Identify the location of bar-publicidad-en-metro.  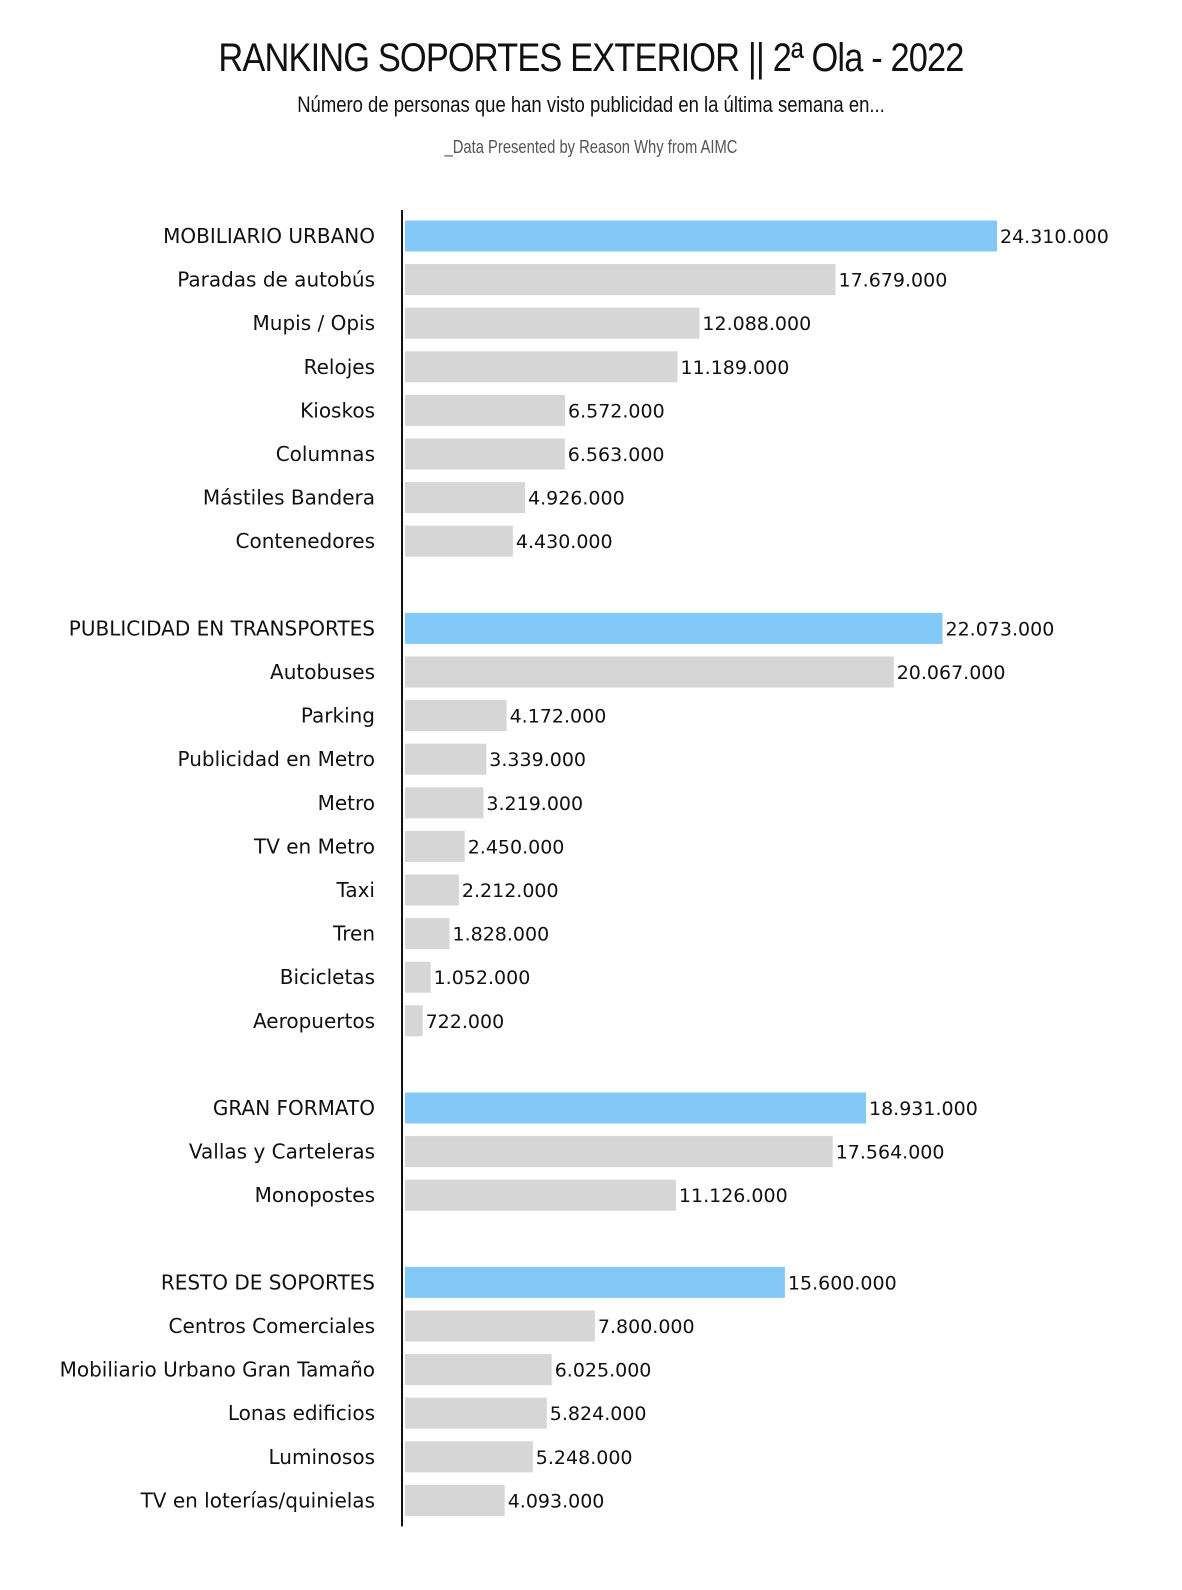
(446, 759).